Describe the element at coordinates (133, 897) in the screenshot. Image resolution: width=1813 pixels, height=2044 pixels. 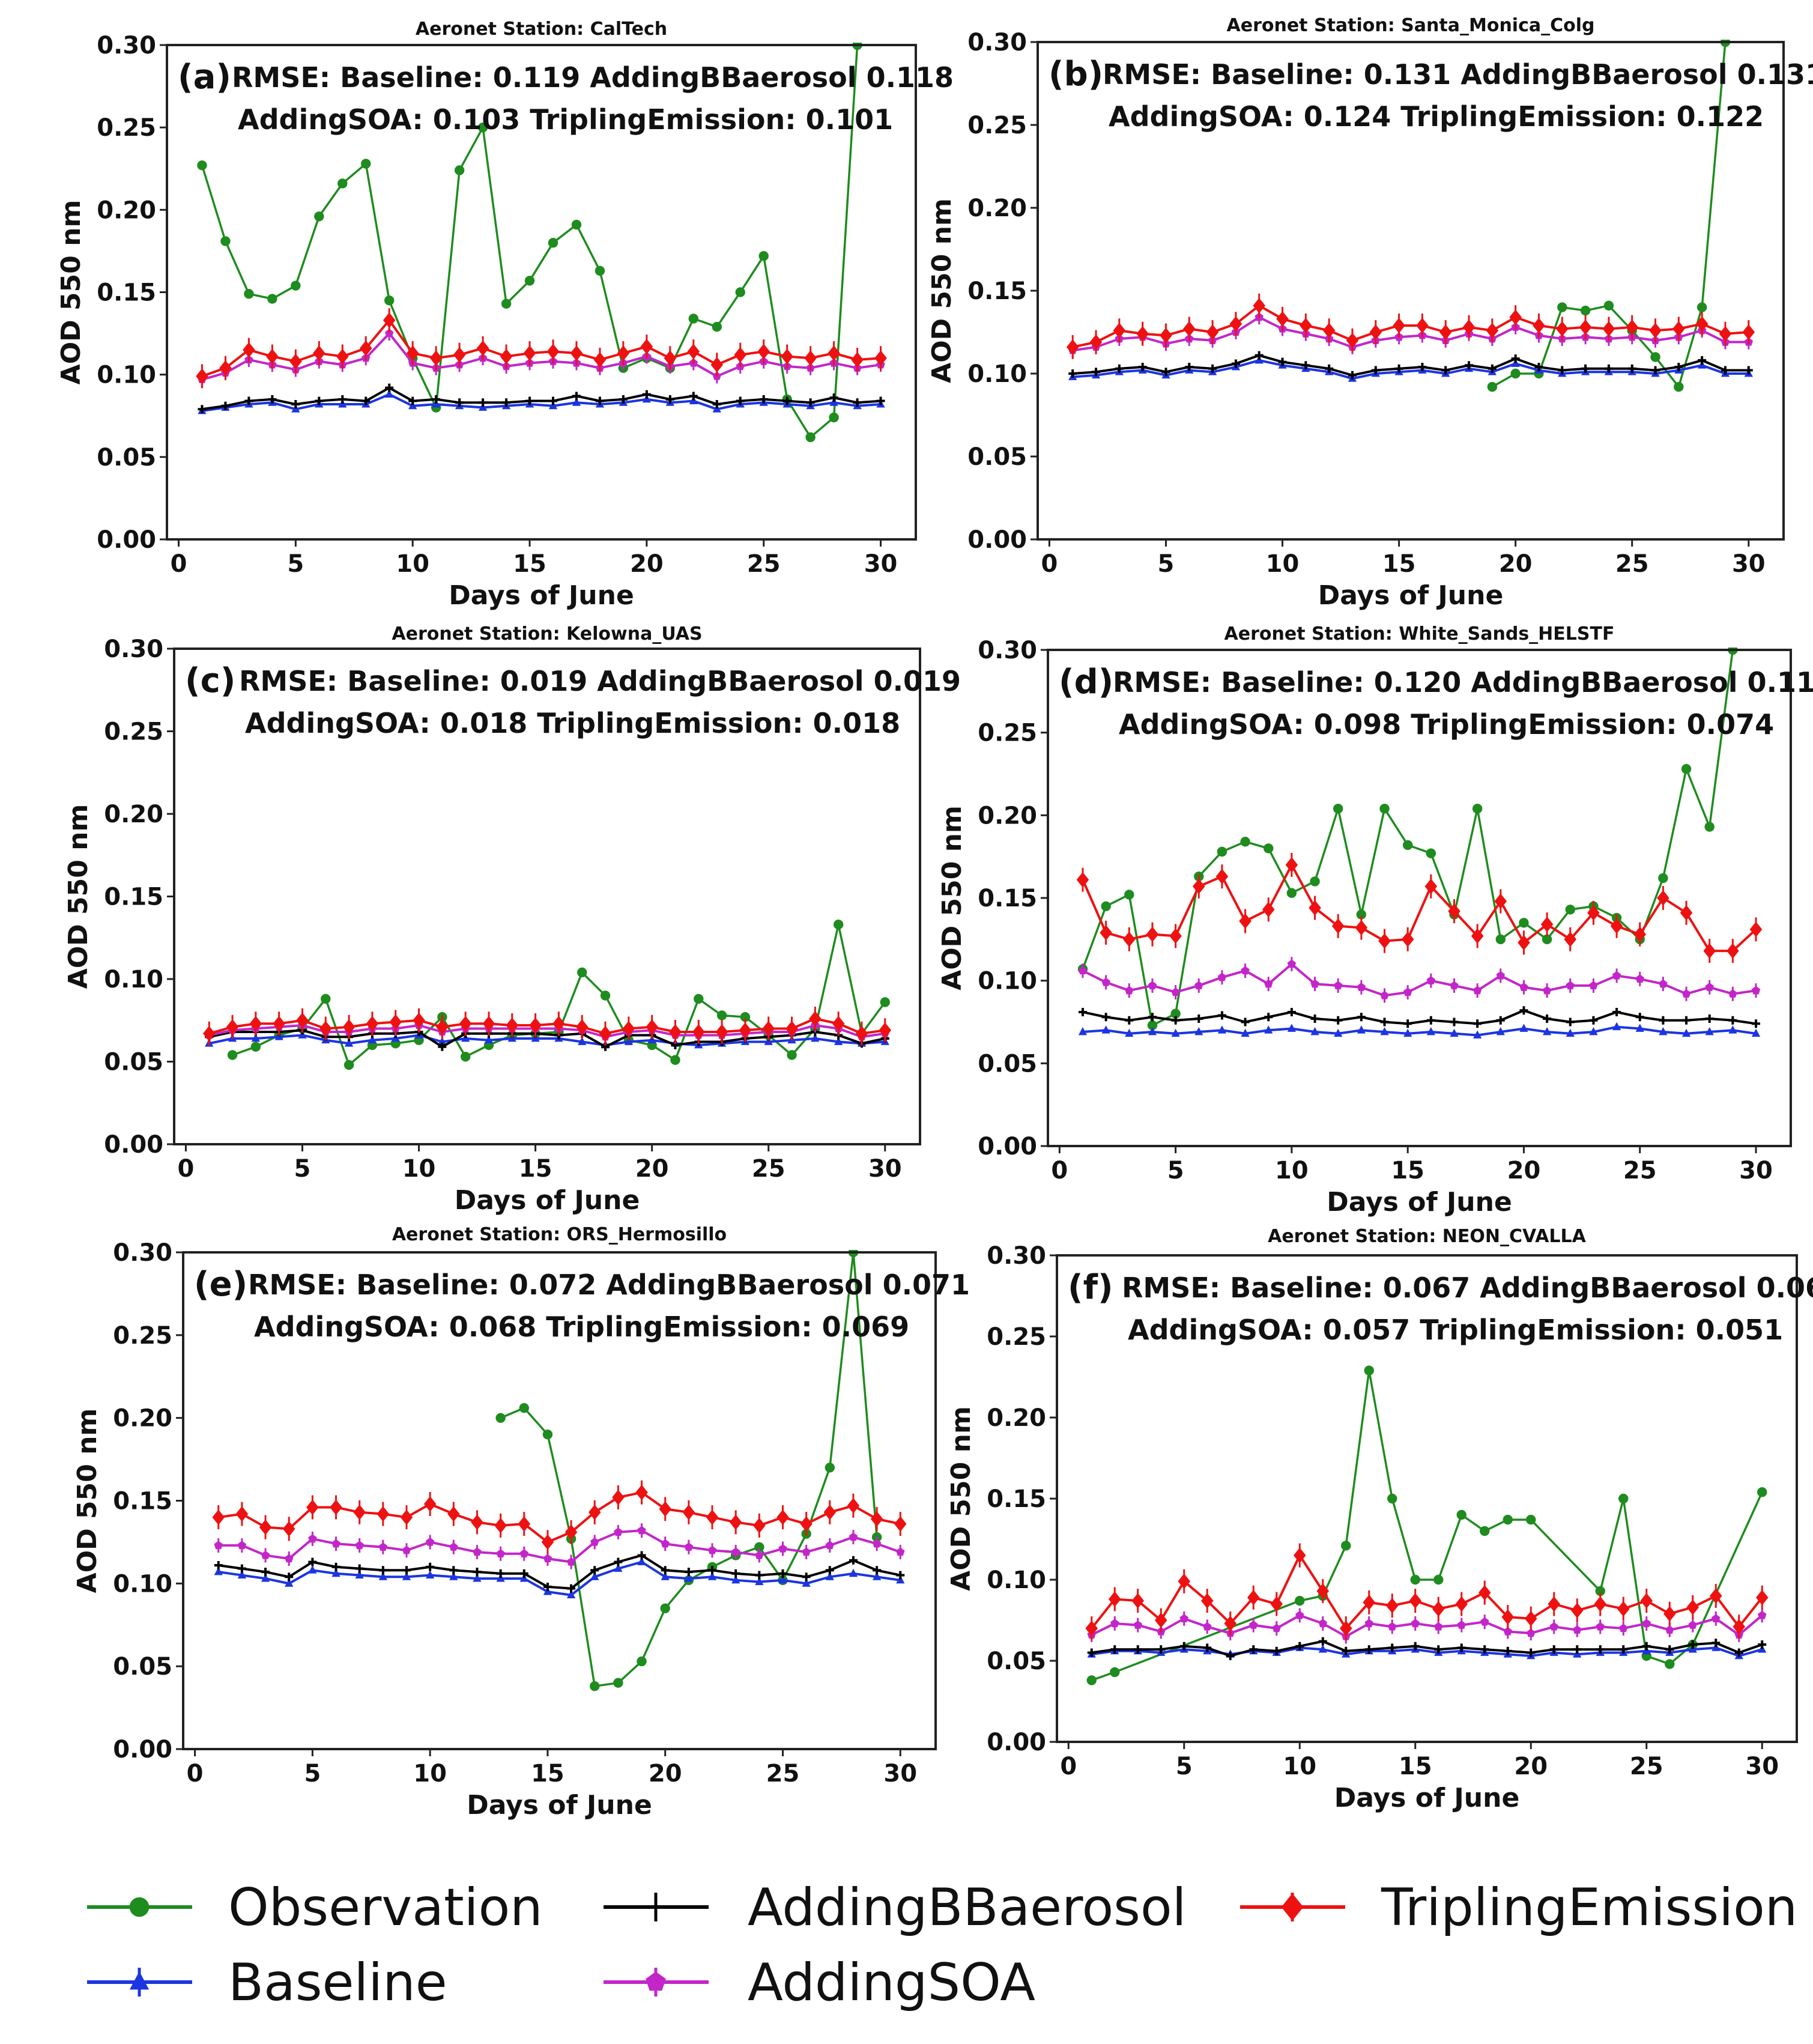
I see `y-tick-label: 0.15` at that location.